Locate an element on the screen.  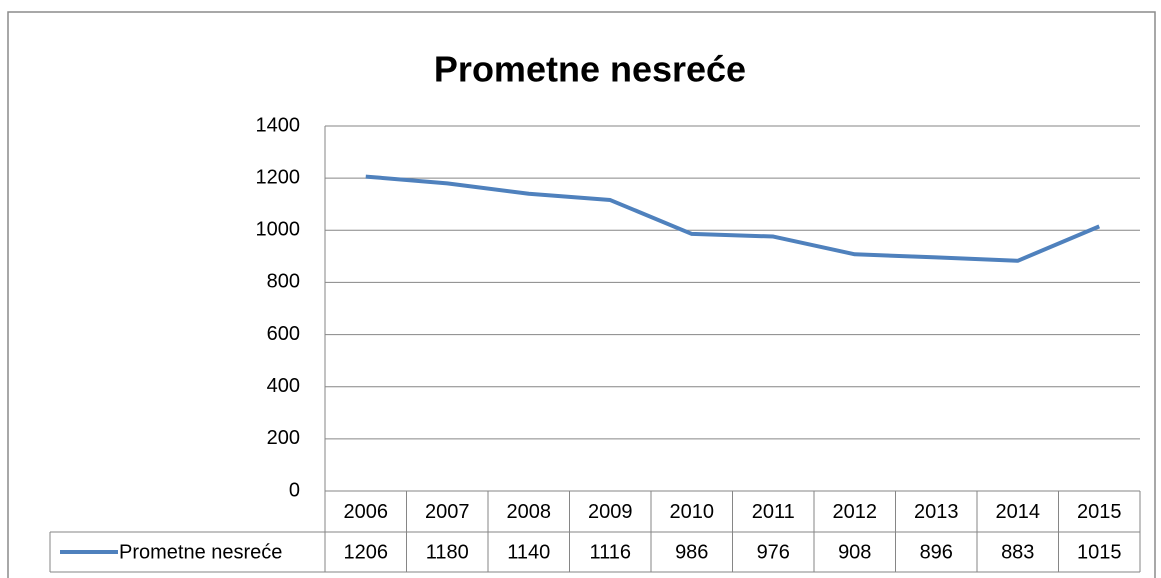
x-tick-label: 2008 is located at coordinates (529, 512).